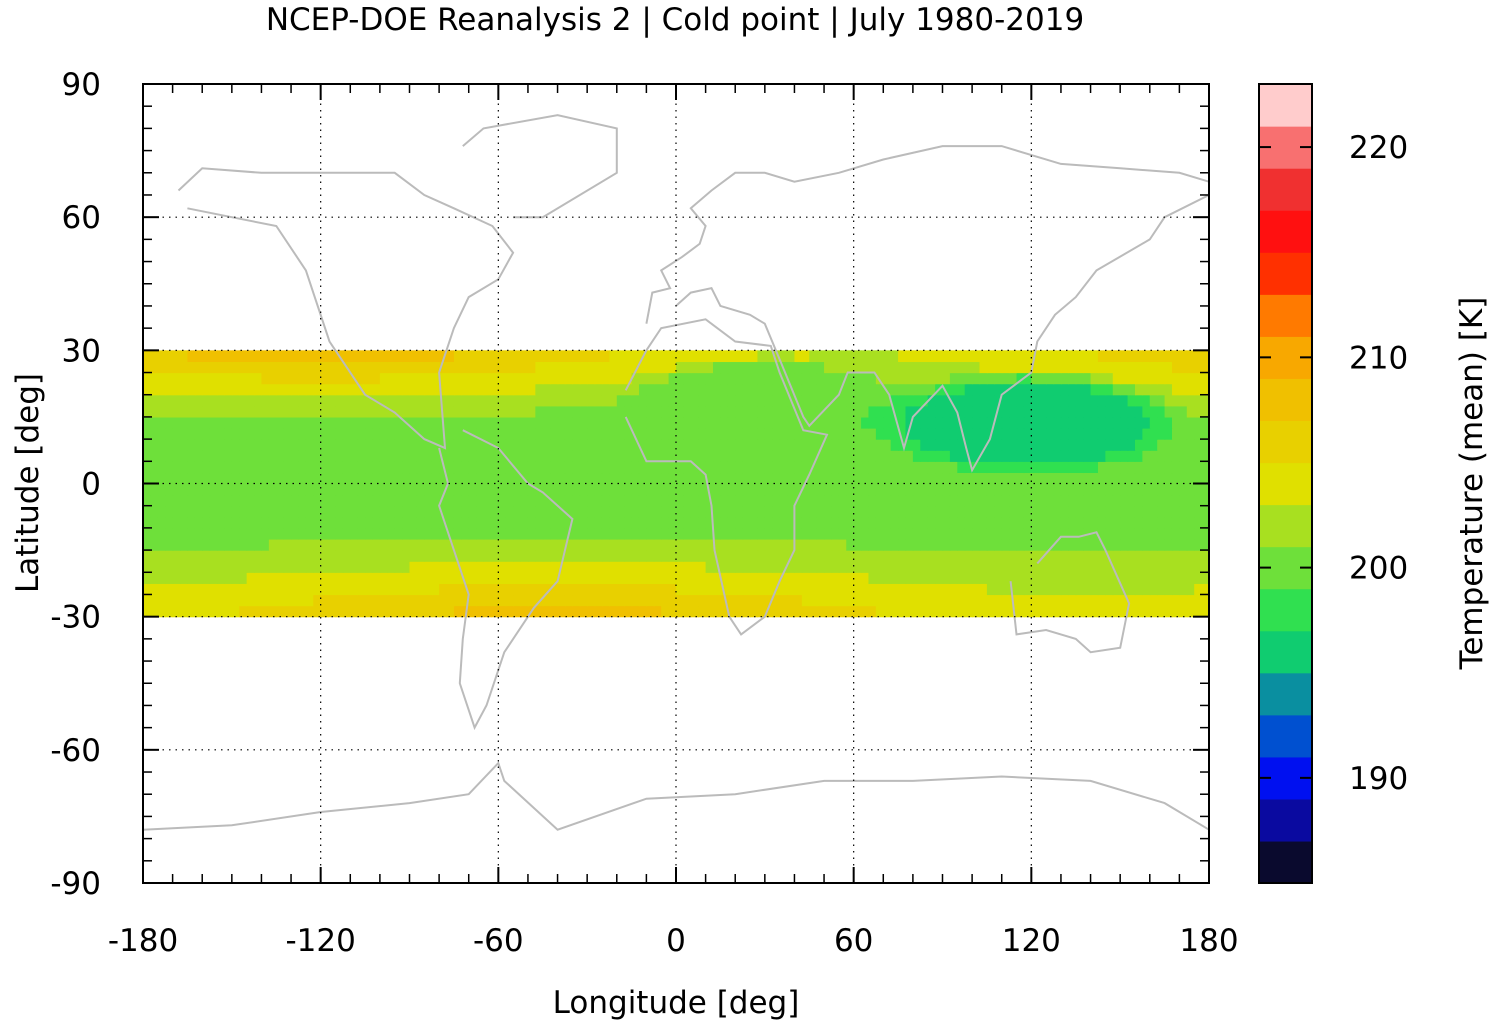 The width and height of the screenshot is (1494, 1029). What do you see at coordinates (1378, 569) in the screenshot?
I see `colorbar-tick-label: 200` at bounding box center [1378, 569].